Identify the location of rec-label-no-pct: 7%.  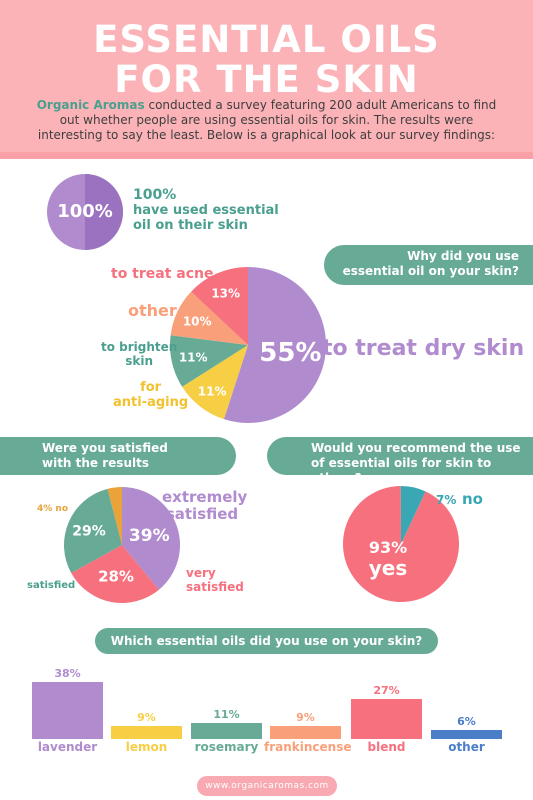
(446, 500).